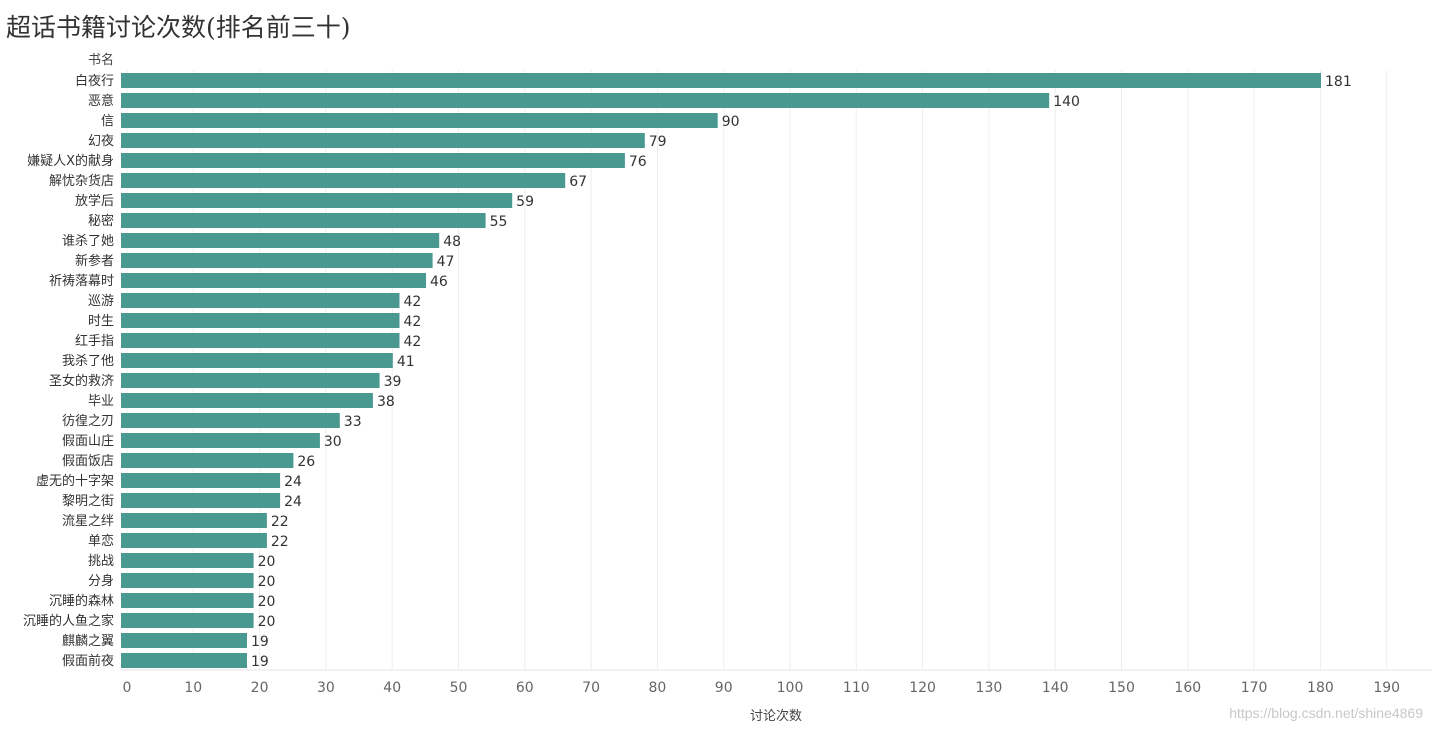 The height and width of the screenshot is (733, 1432). What do you see at coordinates (1326, 713) in the screenshot?
I see `watermark: https://blog.csdn.net/shine4869` at bounding box center [1326, 713].